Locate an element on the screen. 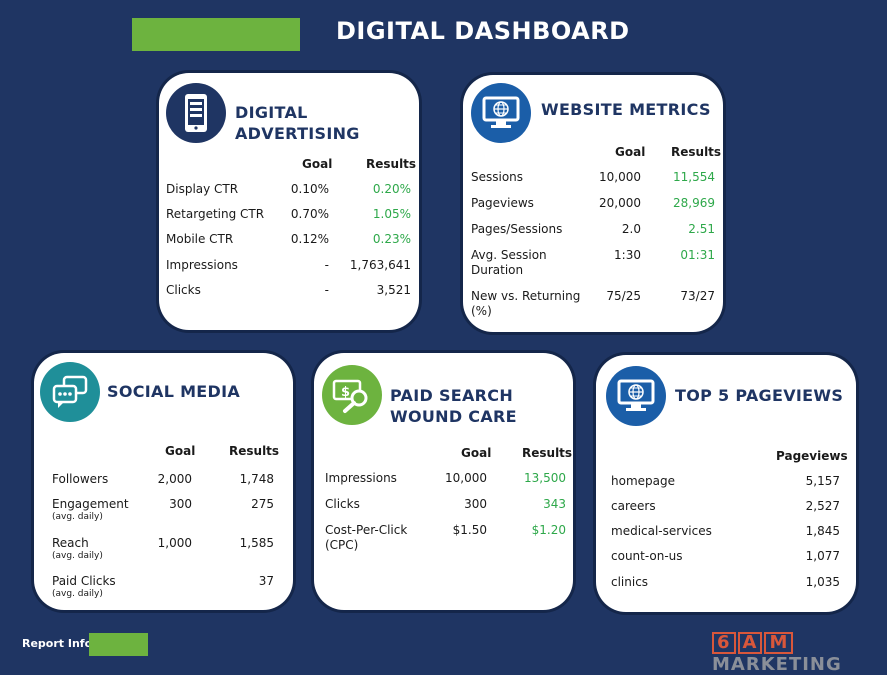 The width and height of the screenshot is (887, 675). metric-result: 0.23% is located at coordinates (391, 239).